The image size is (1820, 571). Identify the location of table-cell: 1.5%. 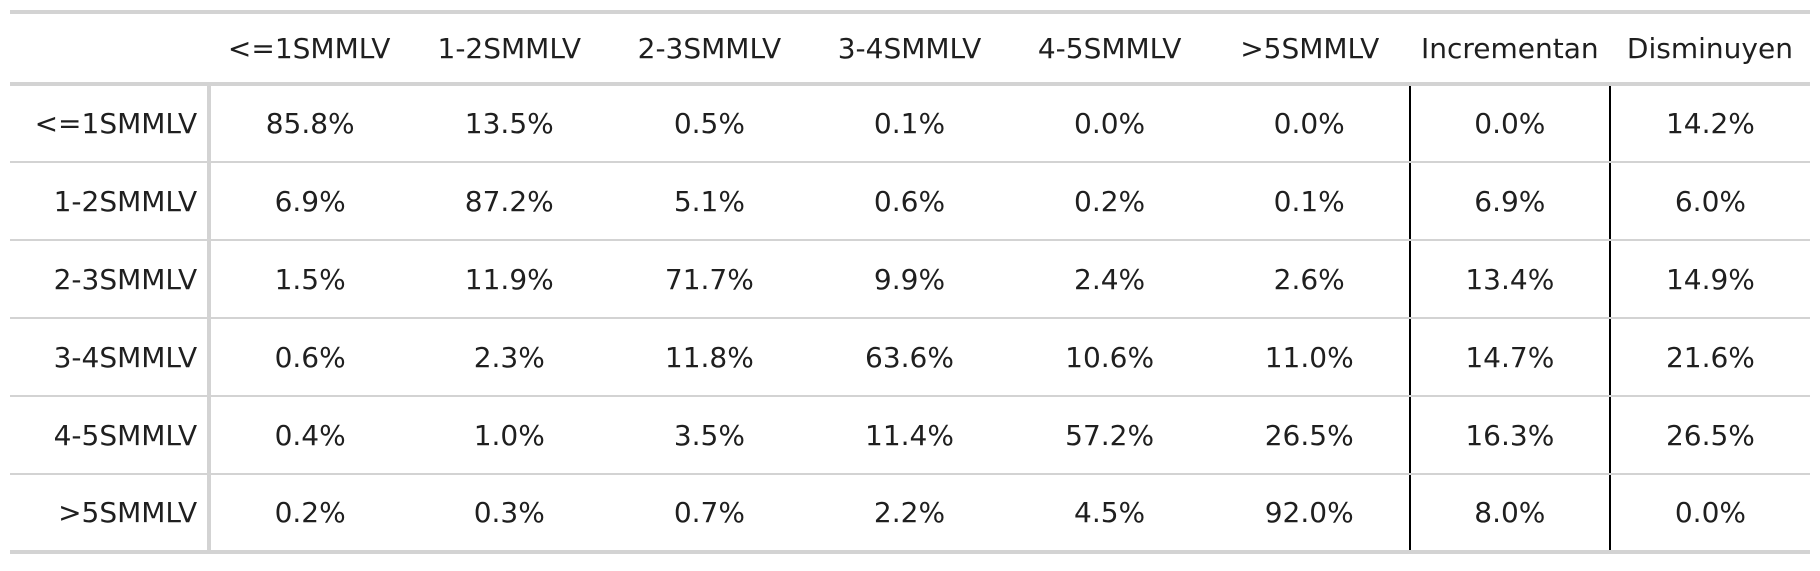
(309, 279).